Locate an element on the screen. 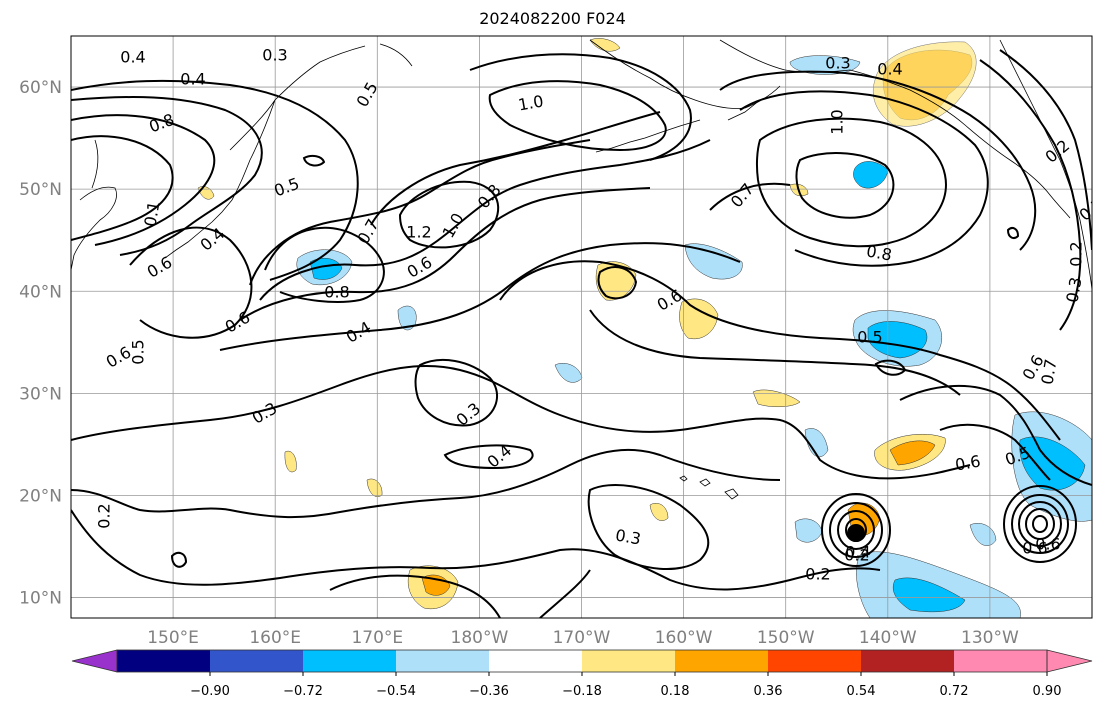 The height and width of the screenshot is (712, 1105). lat-label: 60°N is located at coordinates (40, 88).